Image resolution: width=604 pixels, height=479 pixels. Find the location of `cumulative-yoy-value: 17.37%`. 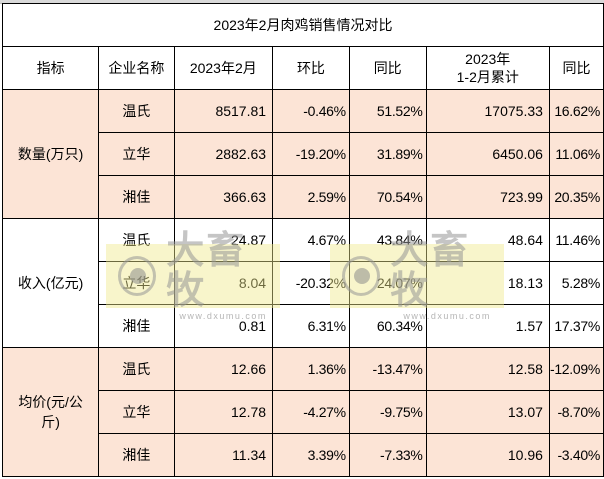

cumulative-yoy-value: 17.37% is located at coordinates (576, 326).